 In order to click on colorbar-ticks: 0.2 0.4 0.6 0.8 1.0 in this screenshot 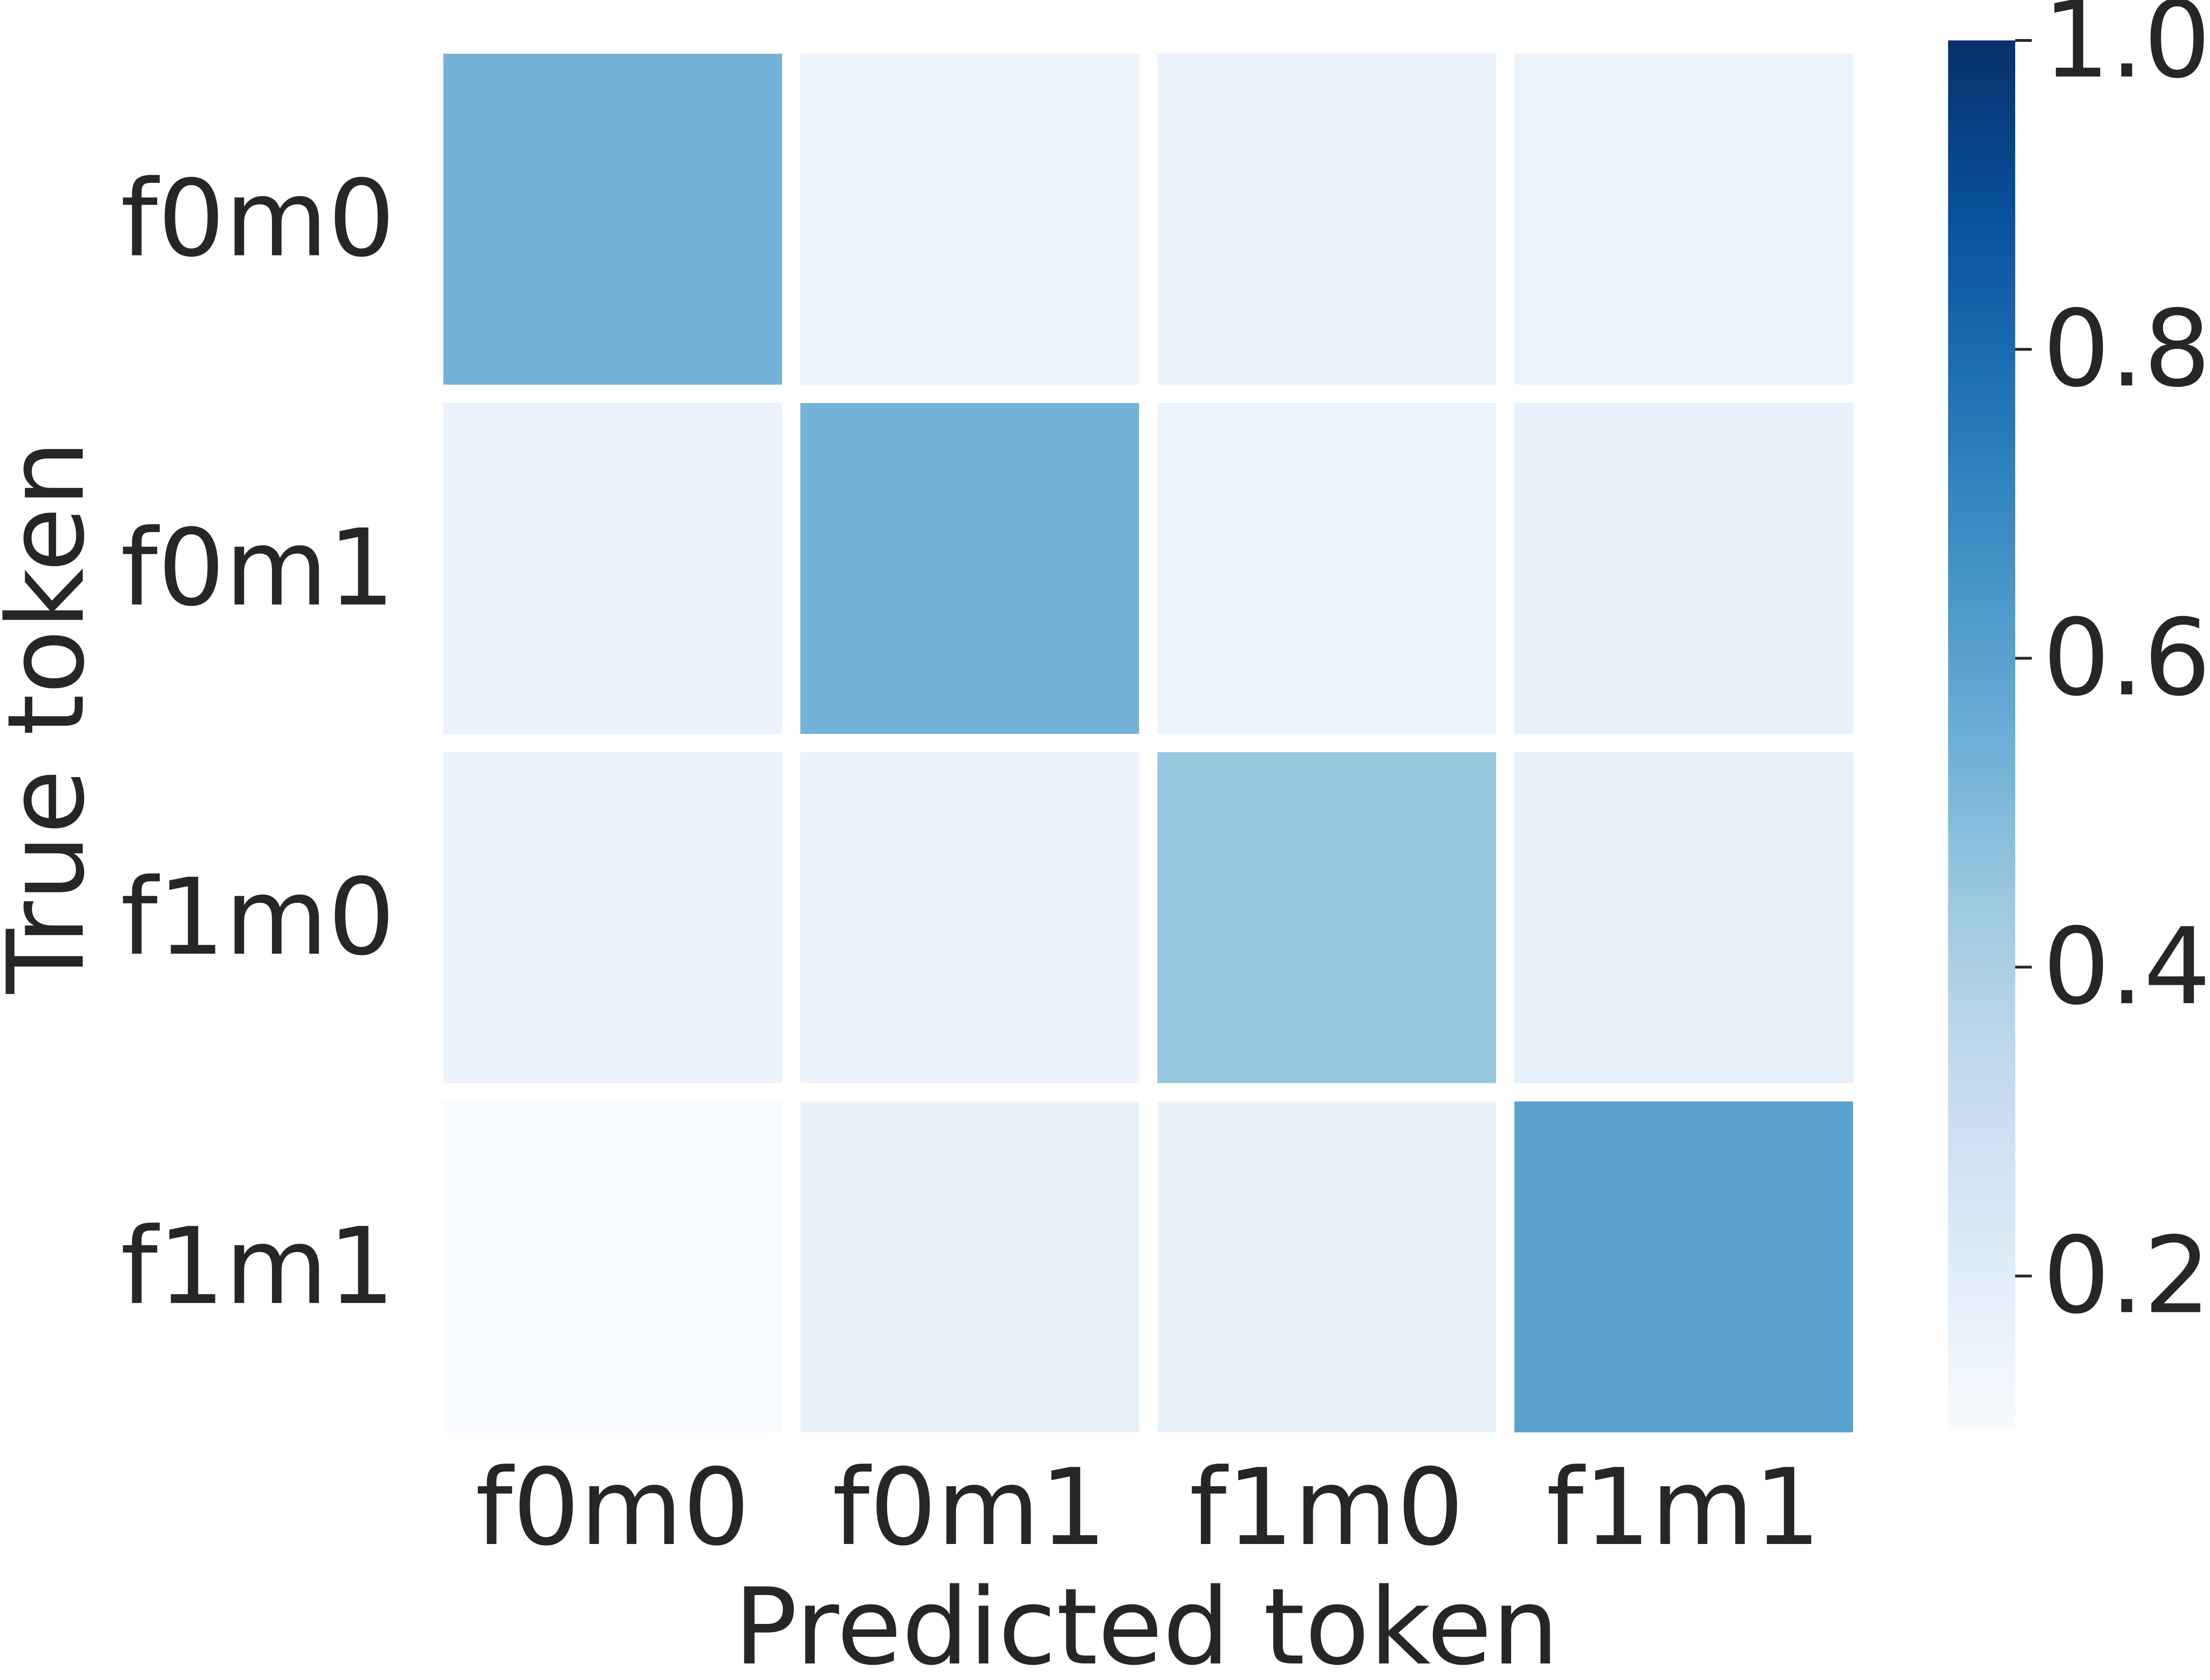, I will do `click(2112, 668)`.